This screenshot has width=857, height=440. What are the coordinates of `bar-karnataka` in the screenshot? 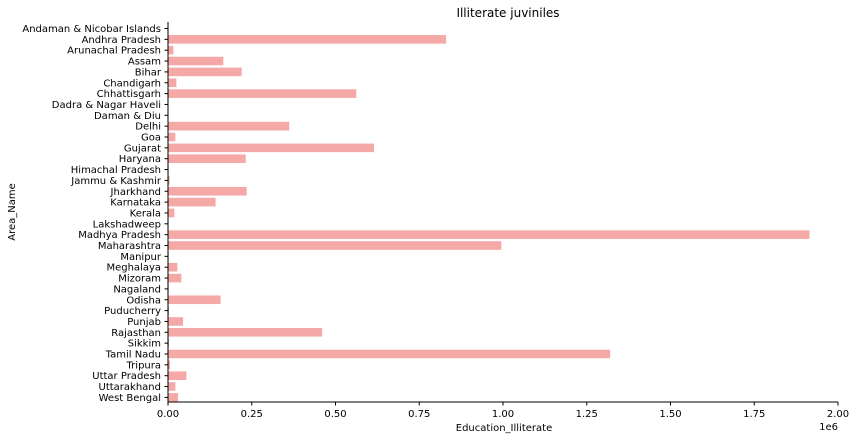 It's located at (192, 202).